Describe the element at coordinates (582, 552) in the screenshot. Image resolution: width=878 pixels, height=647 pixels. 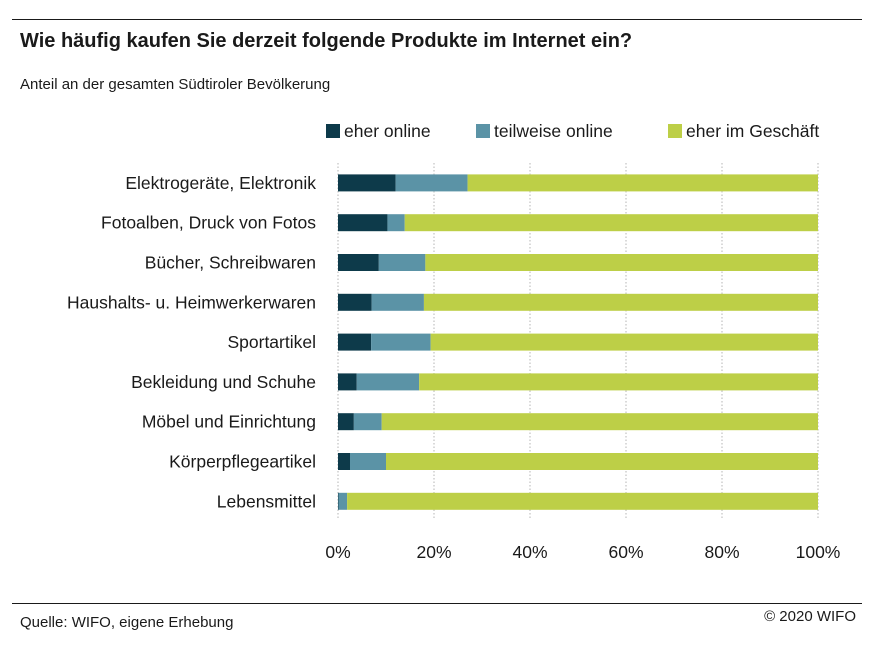
I see `x-axis-tick-labels: 0% 20% 40% 60% 80% 100%` at that location.